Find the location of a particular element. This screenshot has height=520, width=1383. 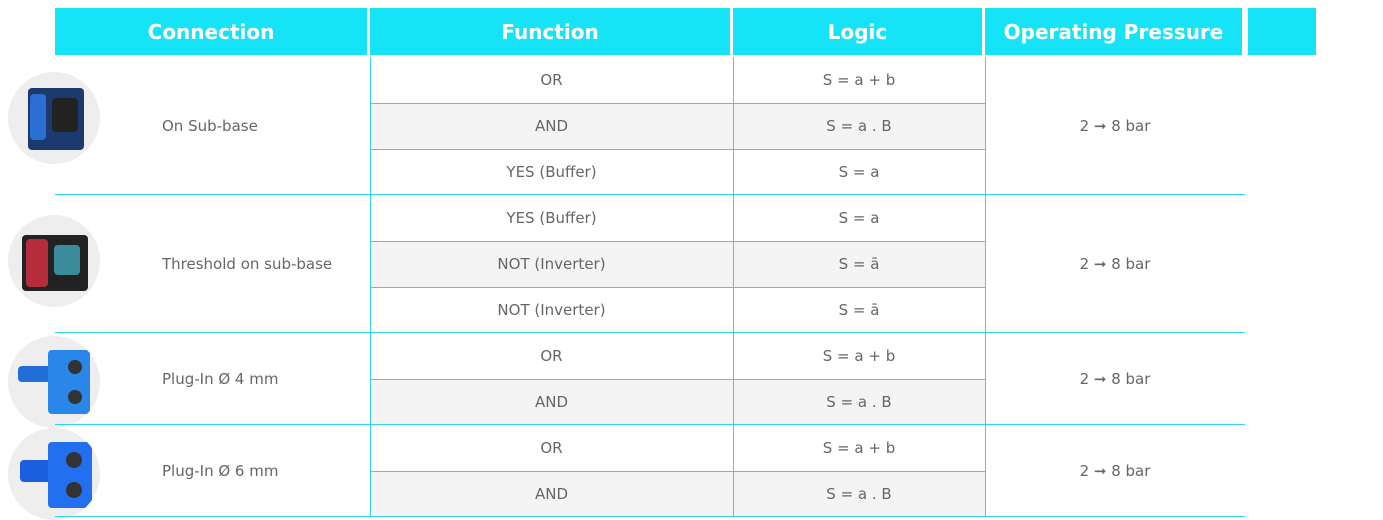

header-cell: Operating Pressure is located at coordinates (1113, 31).